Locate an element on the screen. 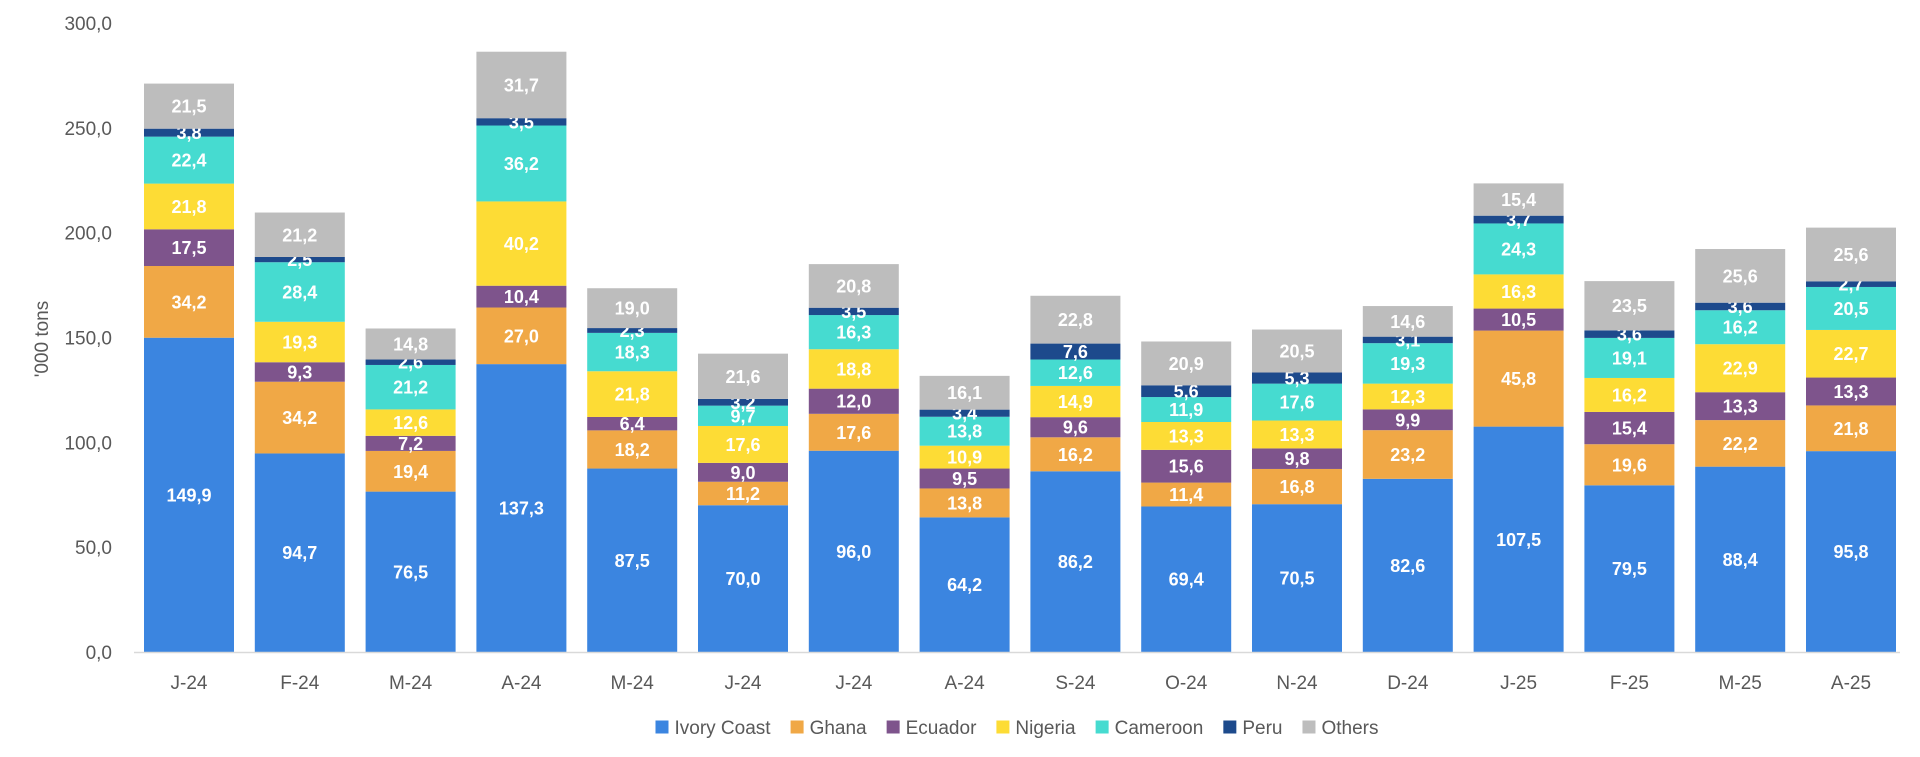 The height and width of the screenshot is (757, 1920). data-label: 107,5 is located at coordinates (1518, 540).